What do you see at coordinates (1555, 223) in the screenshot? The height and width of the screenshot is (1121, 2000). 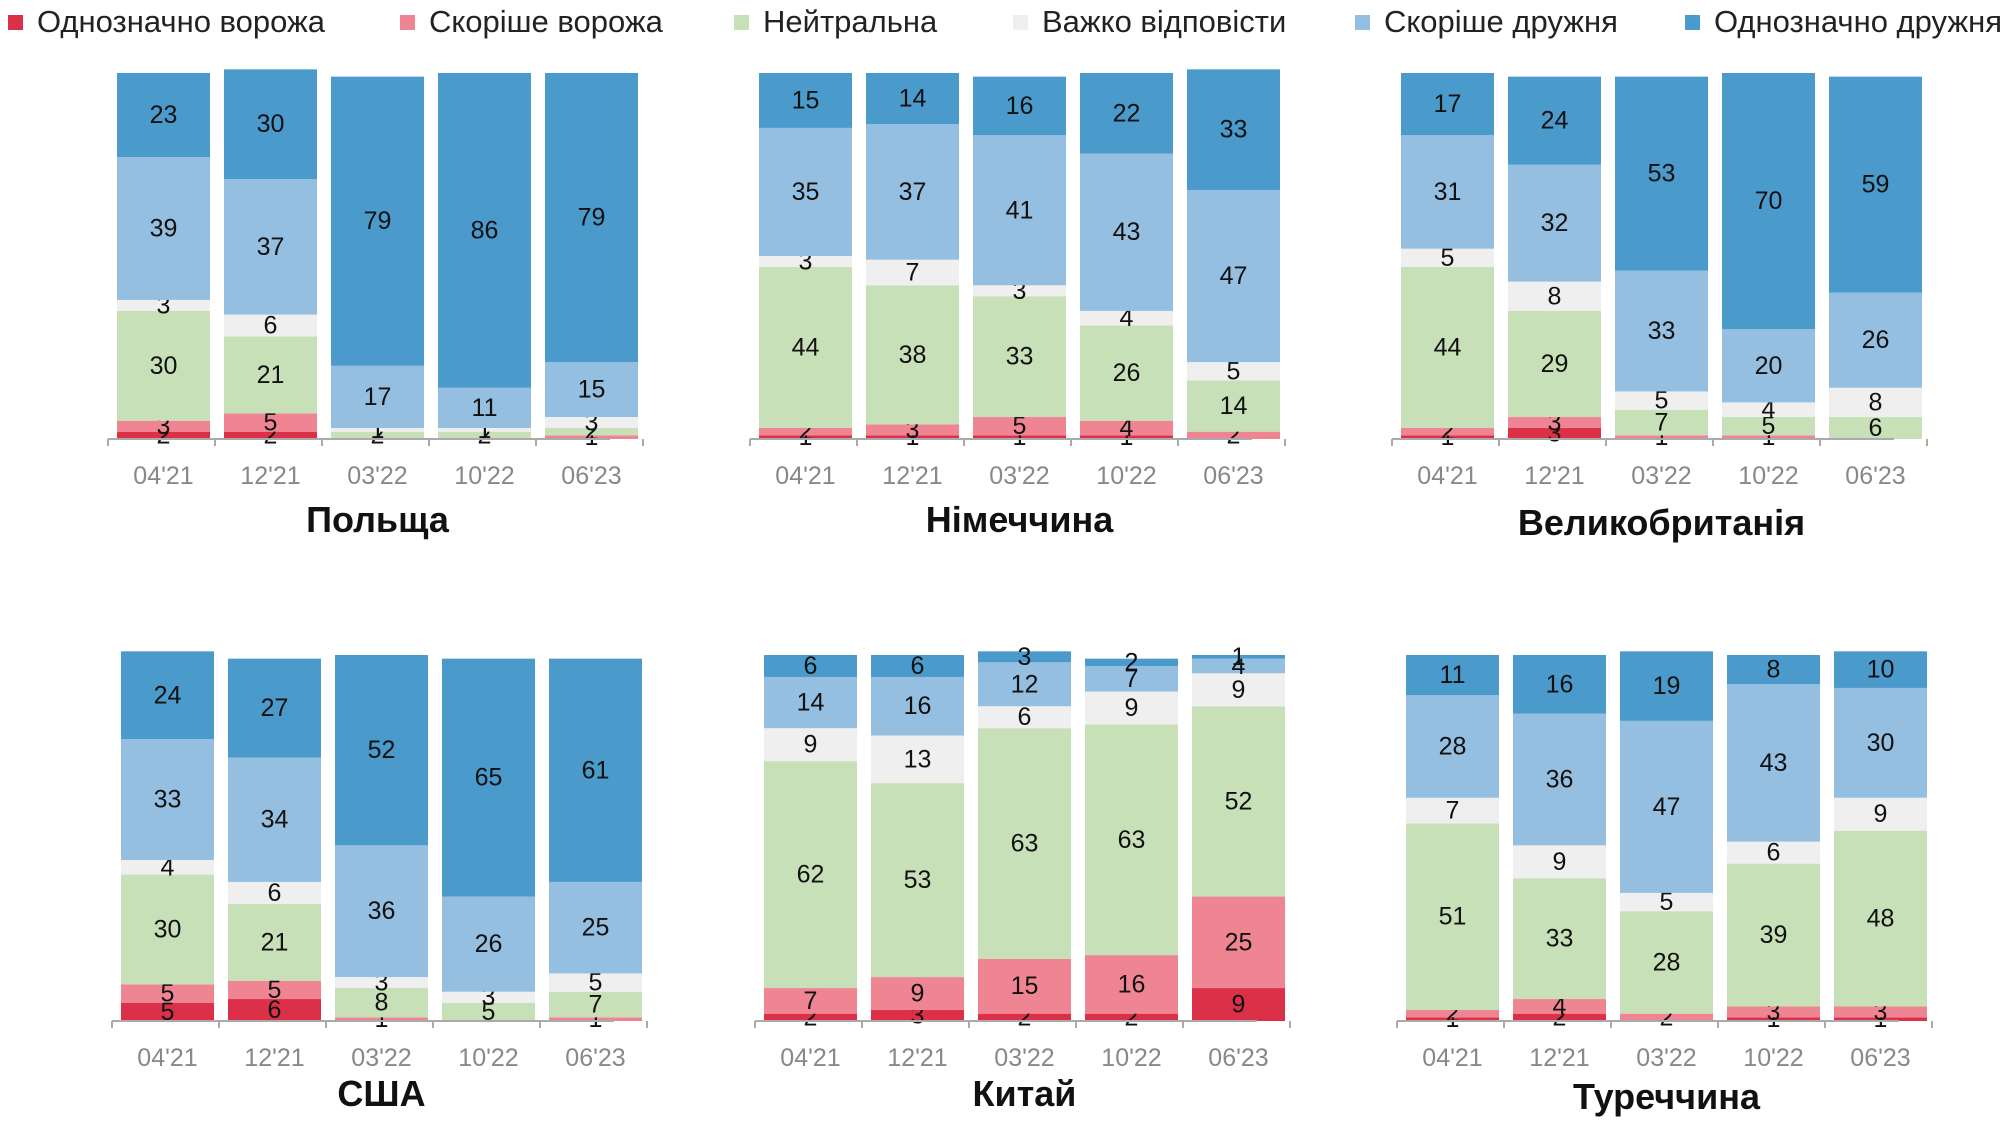 I see `data-label: 32` at bounding box center [1555, 223].